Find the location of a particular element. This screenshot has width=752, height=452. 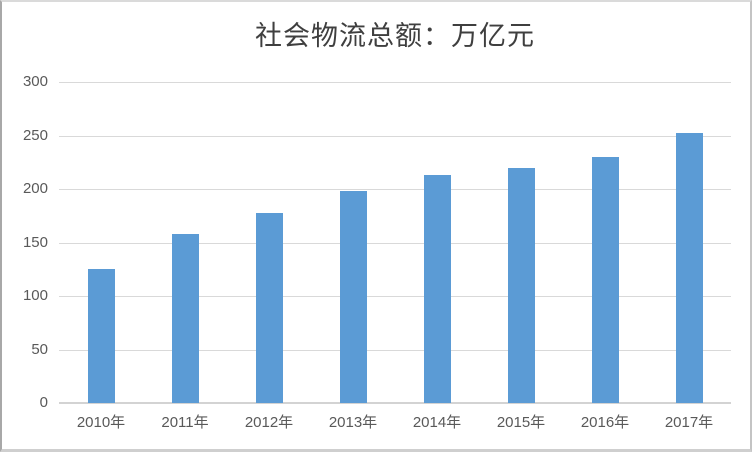

y-axis-tick-label: 200 is located at coordinates (35, 188).